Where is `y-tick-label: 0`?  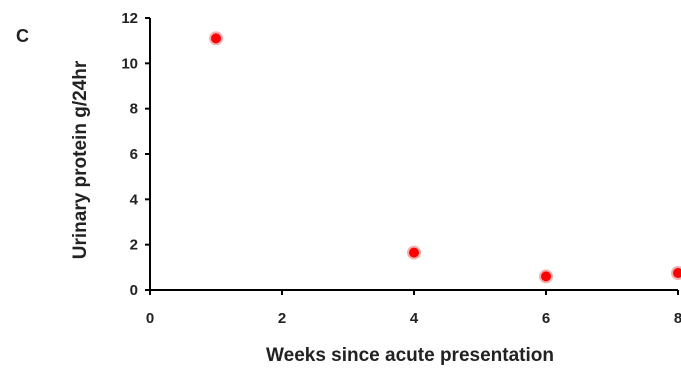 y-tick-label: 0 is located at coordinates (134, 290).